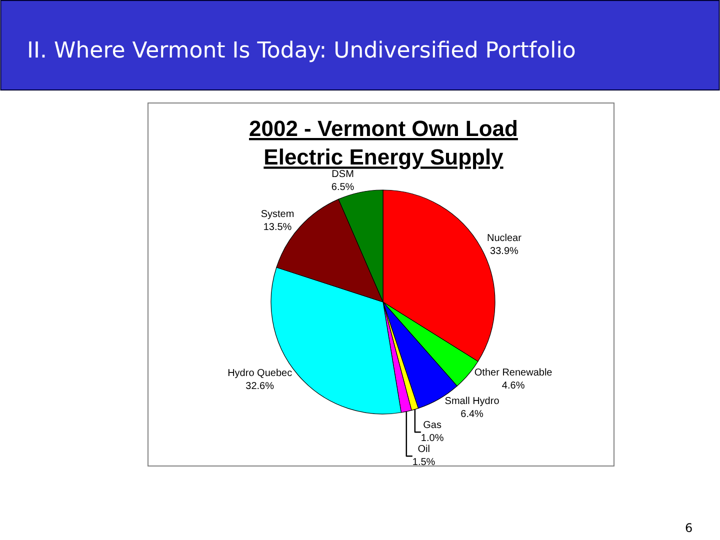  Describe the element at coordinates (513, 372) in the screenshot. I see `slice-label: Other Renewable` at that location.